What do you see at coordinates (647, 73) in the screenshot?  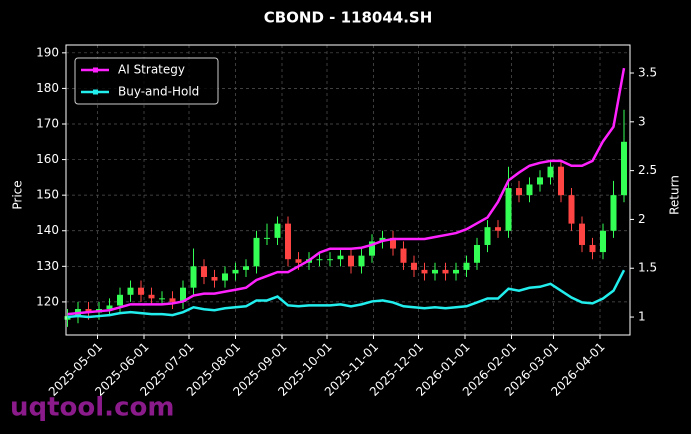 I see `y2-tick-label: 3.5` at bounding box center [647, 73].